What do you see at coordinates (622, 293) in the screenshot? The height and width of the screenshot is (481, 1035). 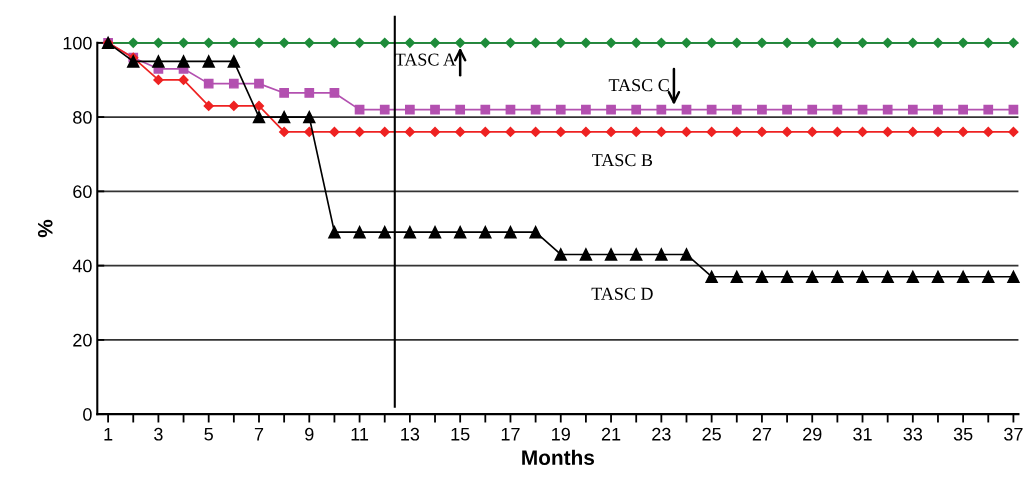 I see `annotation: TASC D` at bounding box center [622, 293].